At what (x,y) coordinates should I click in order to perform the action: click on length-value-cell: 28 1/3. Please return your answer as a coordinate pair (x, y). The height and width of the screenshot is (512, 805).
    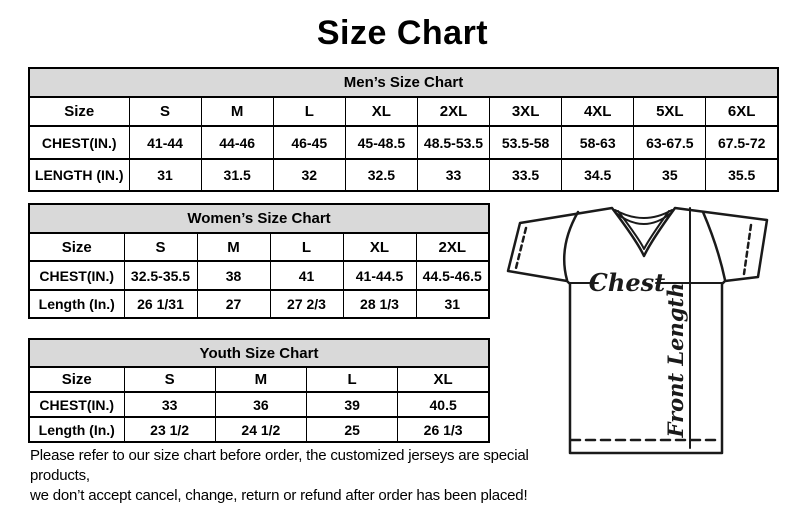
    Looking at the image, I should click on (379, 304).